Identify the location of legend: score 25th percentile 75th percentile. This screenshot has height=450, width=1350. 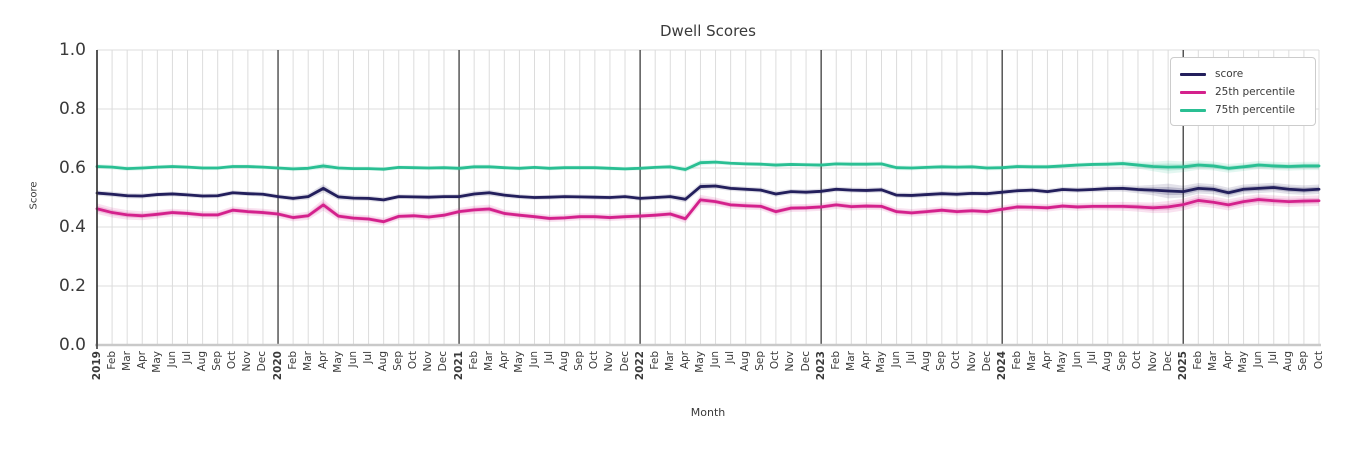
(1243, 91).